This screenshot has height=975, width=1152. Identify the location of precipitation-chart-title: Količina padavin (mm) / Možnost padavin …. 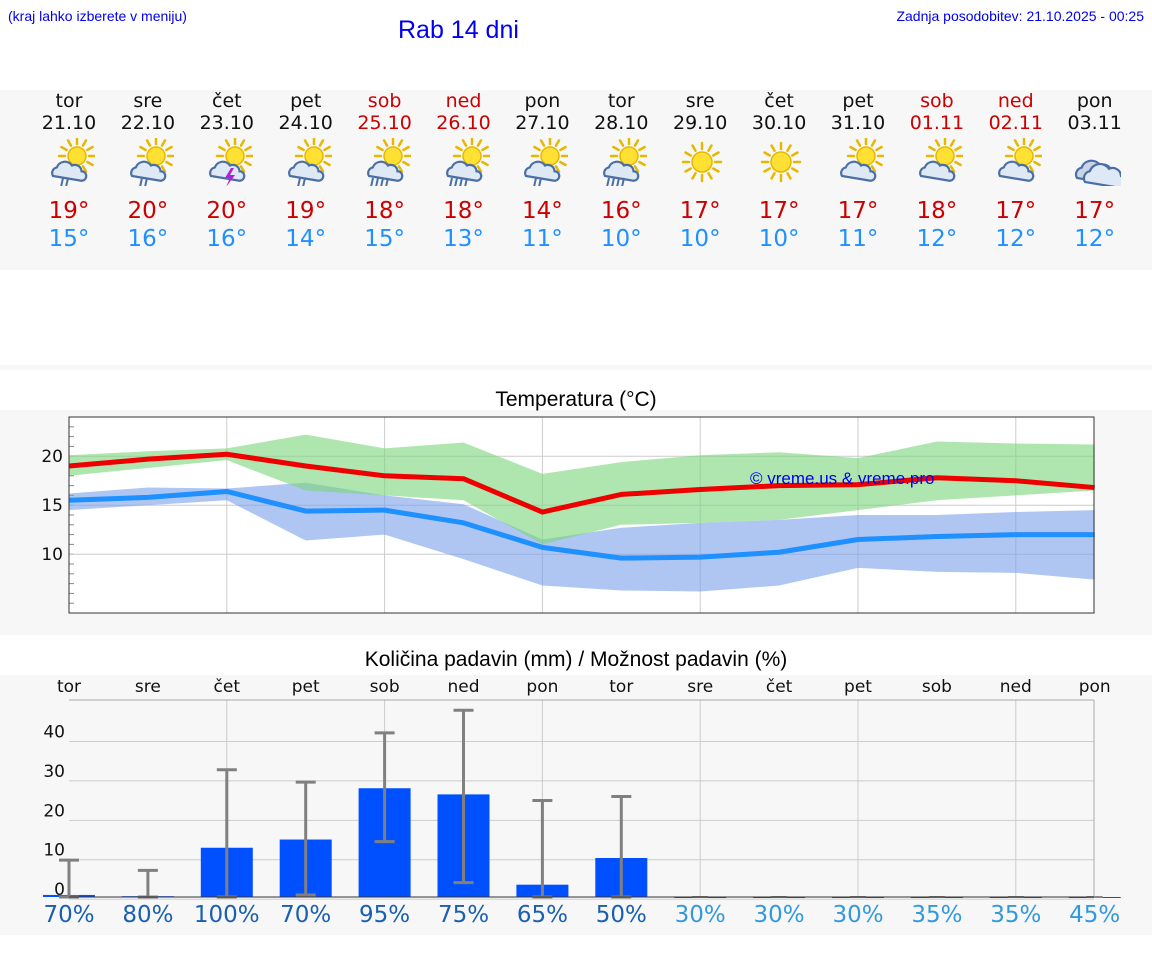
(576, 659).